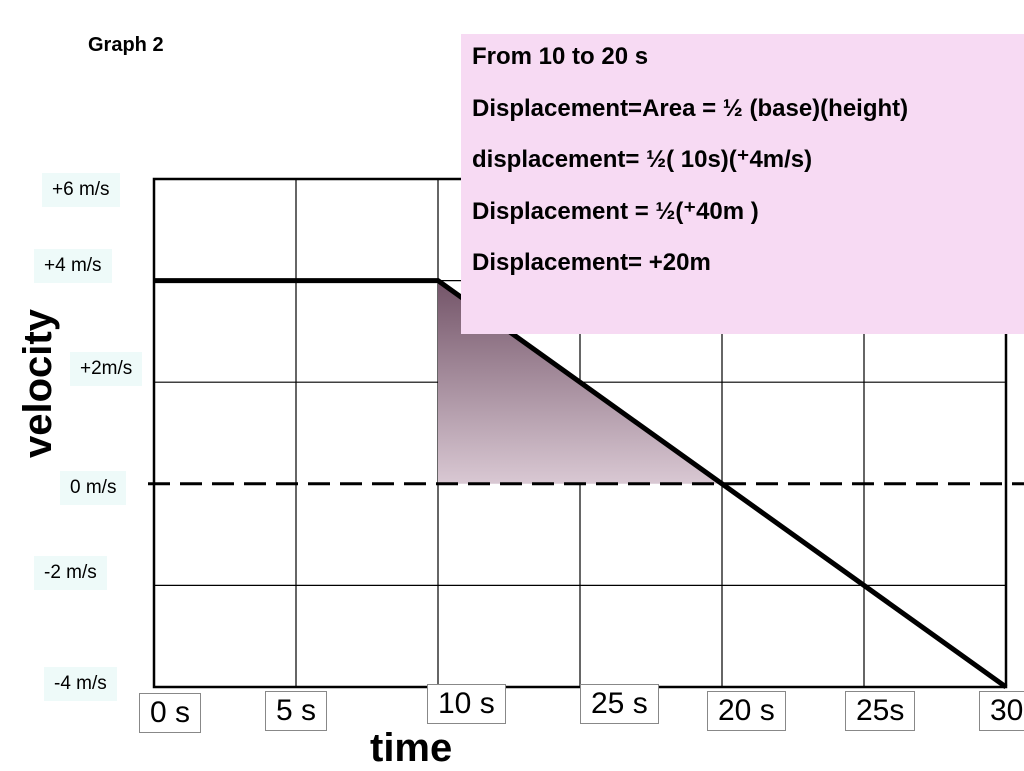 The height and width of the screenshot is (771, 1024). What do you see at coordinates (466, 704) in the screenshot?
I see `x-tick-label: 10 s` at bounding box center [466, 704].